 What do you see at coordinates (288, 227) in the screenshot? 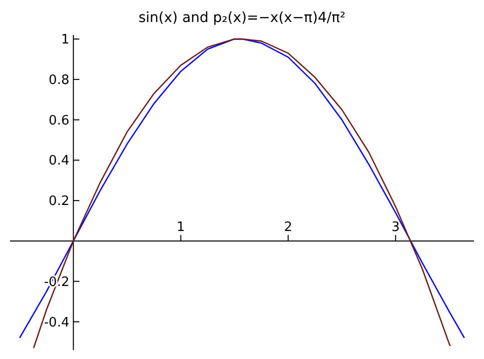
I see `x-tick-label: 2` at bounding box center [288, 227].